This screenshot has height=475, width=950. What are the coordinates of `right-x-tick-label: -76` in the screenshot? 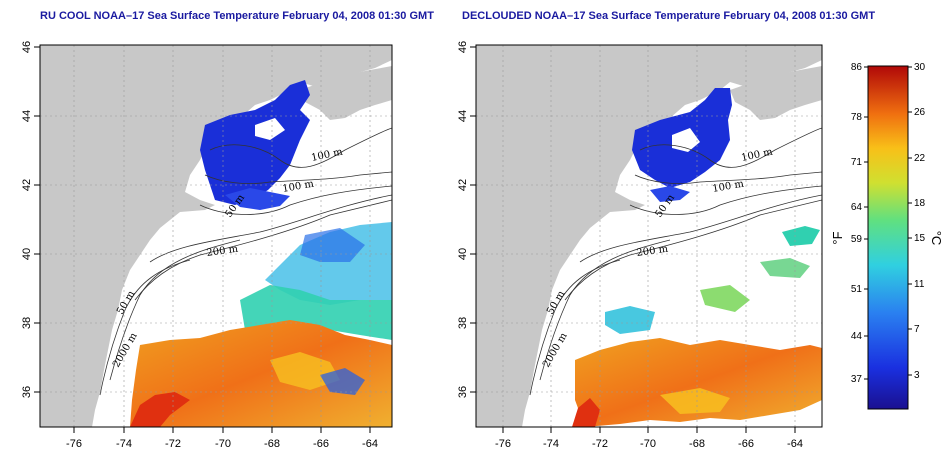 It's located at (503, 444).